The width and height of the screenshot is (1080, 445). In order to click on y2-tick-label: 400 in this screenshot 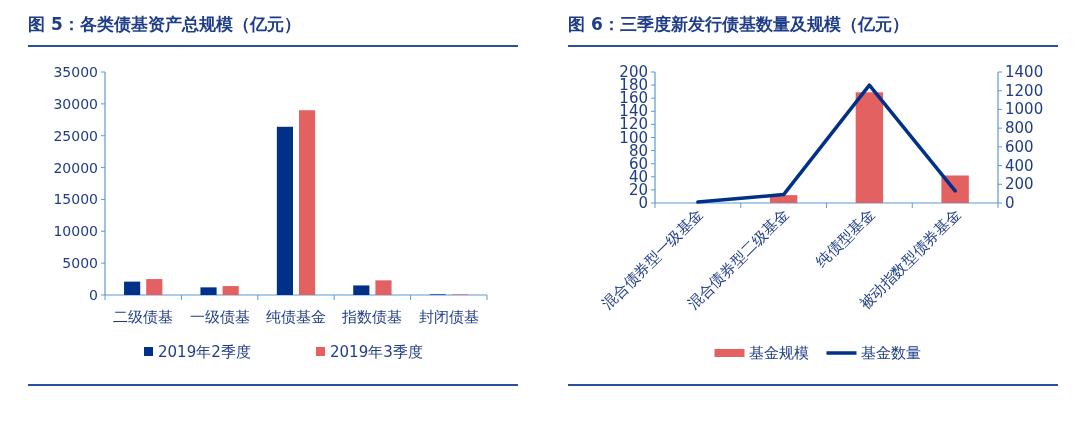, I will do `click(1019, 165)`.